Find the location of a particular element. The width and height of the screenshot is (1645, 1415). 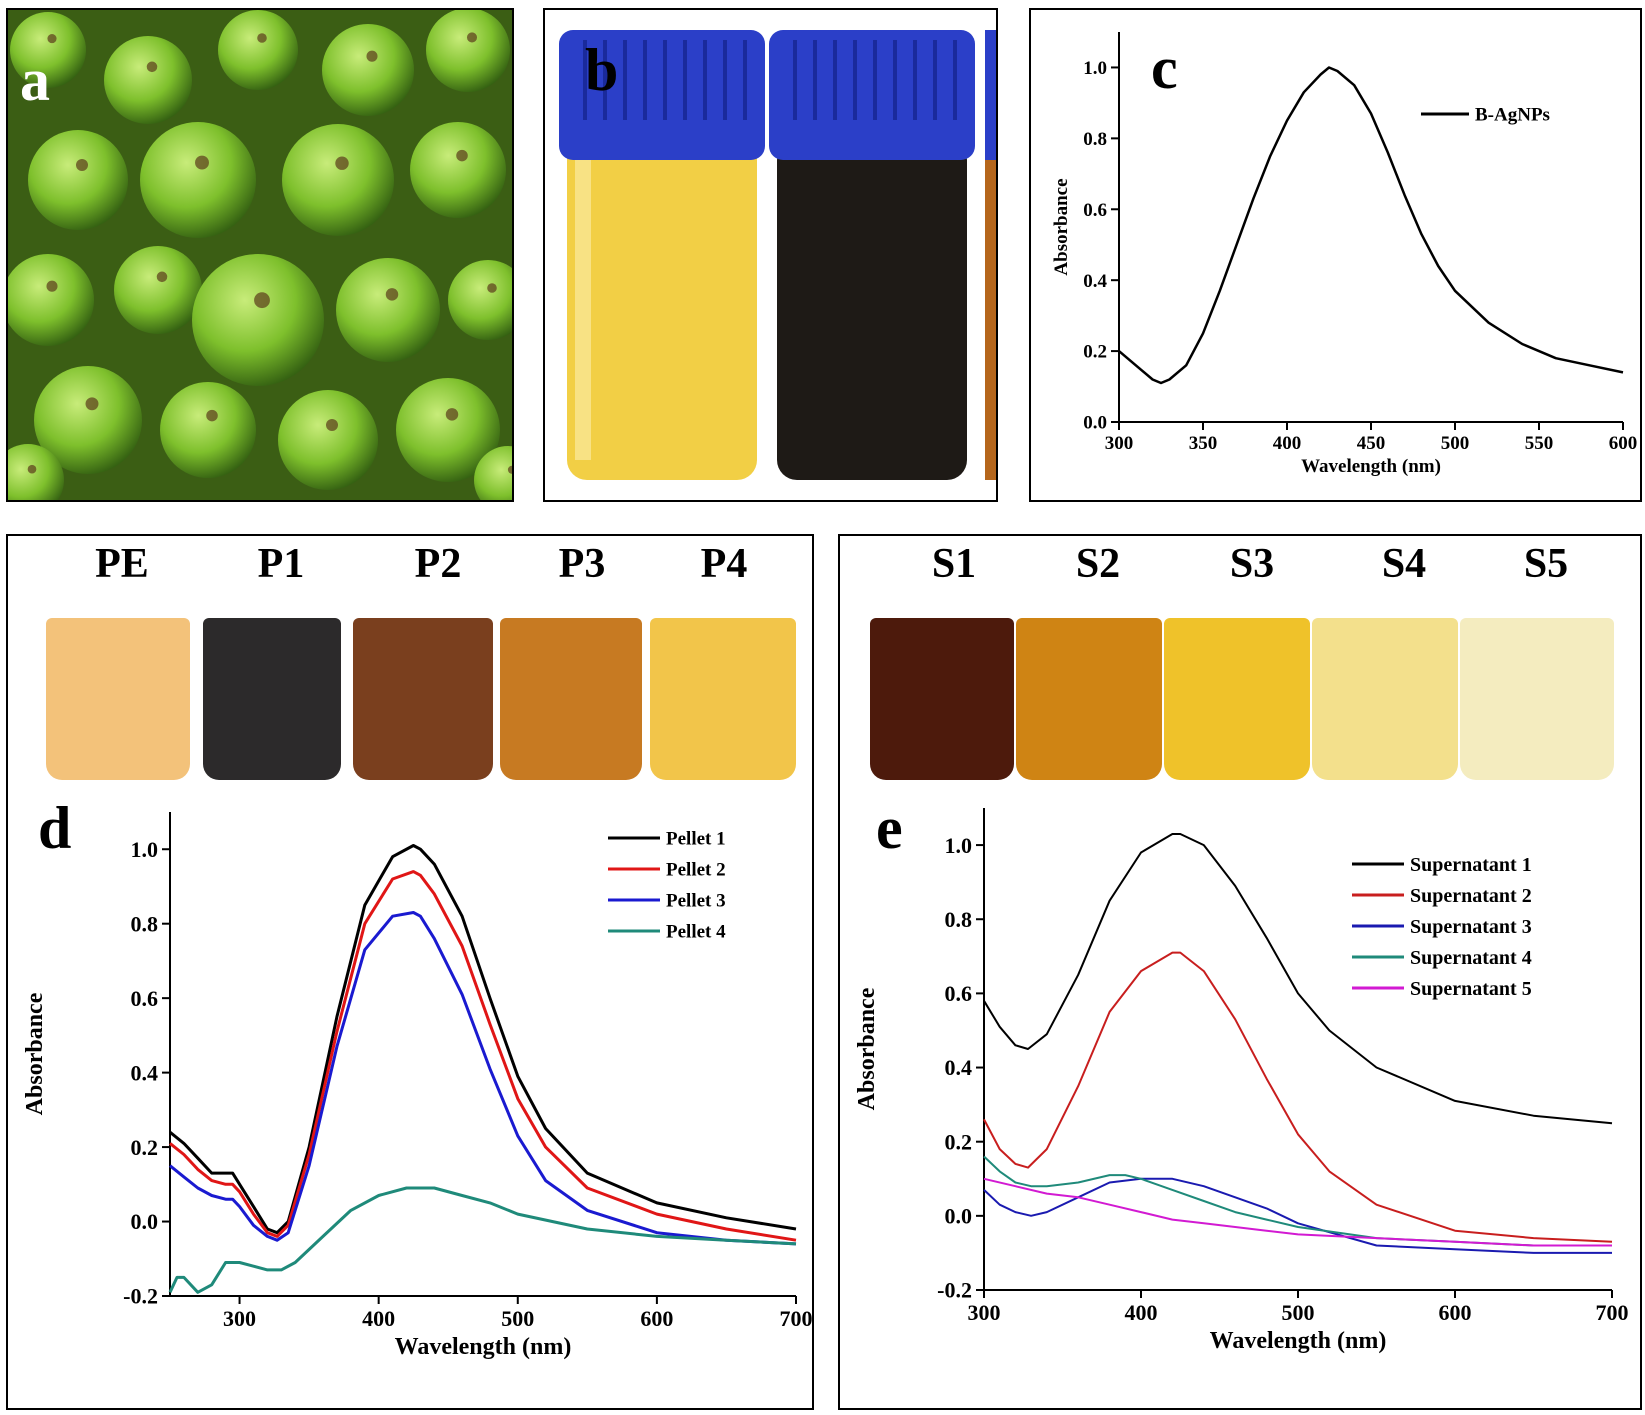

legend-label: Pellet 3 is located at coordinates (696, 901).